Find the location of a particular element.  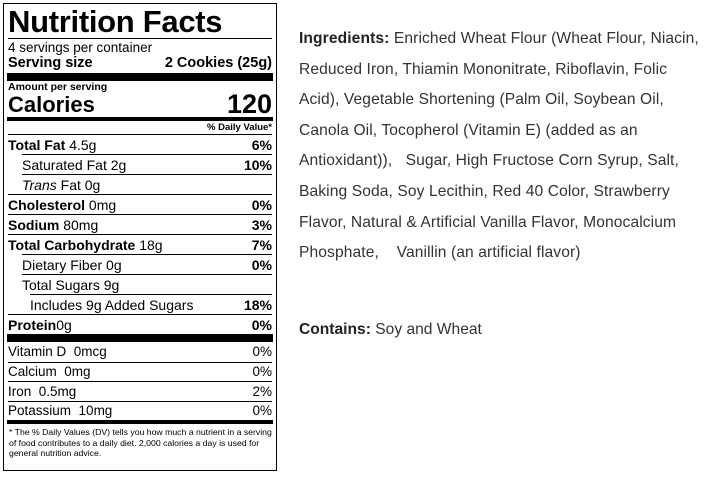

contains-block: Contains: Soy and Wheat is located at coordinates (390, 330).